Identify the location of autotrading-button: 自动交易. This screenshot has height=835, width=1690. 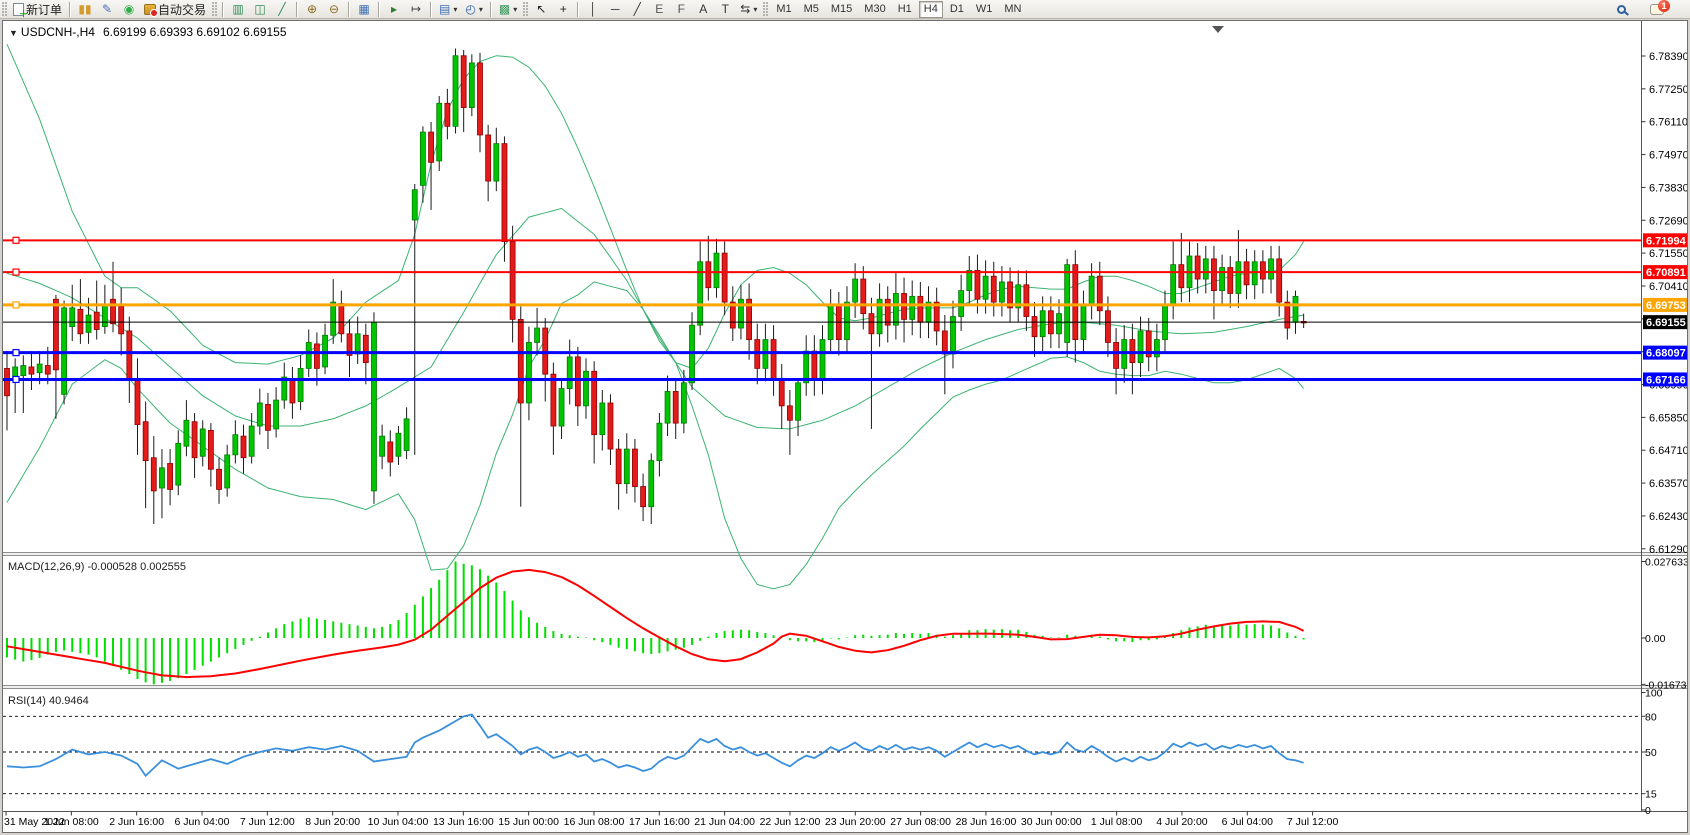
(175, 9).